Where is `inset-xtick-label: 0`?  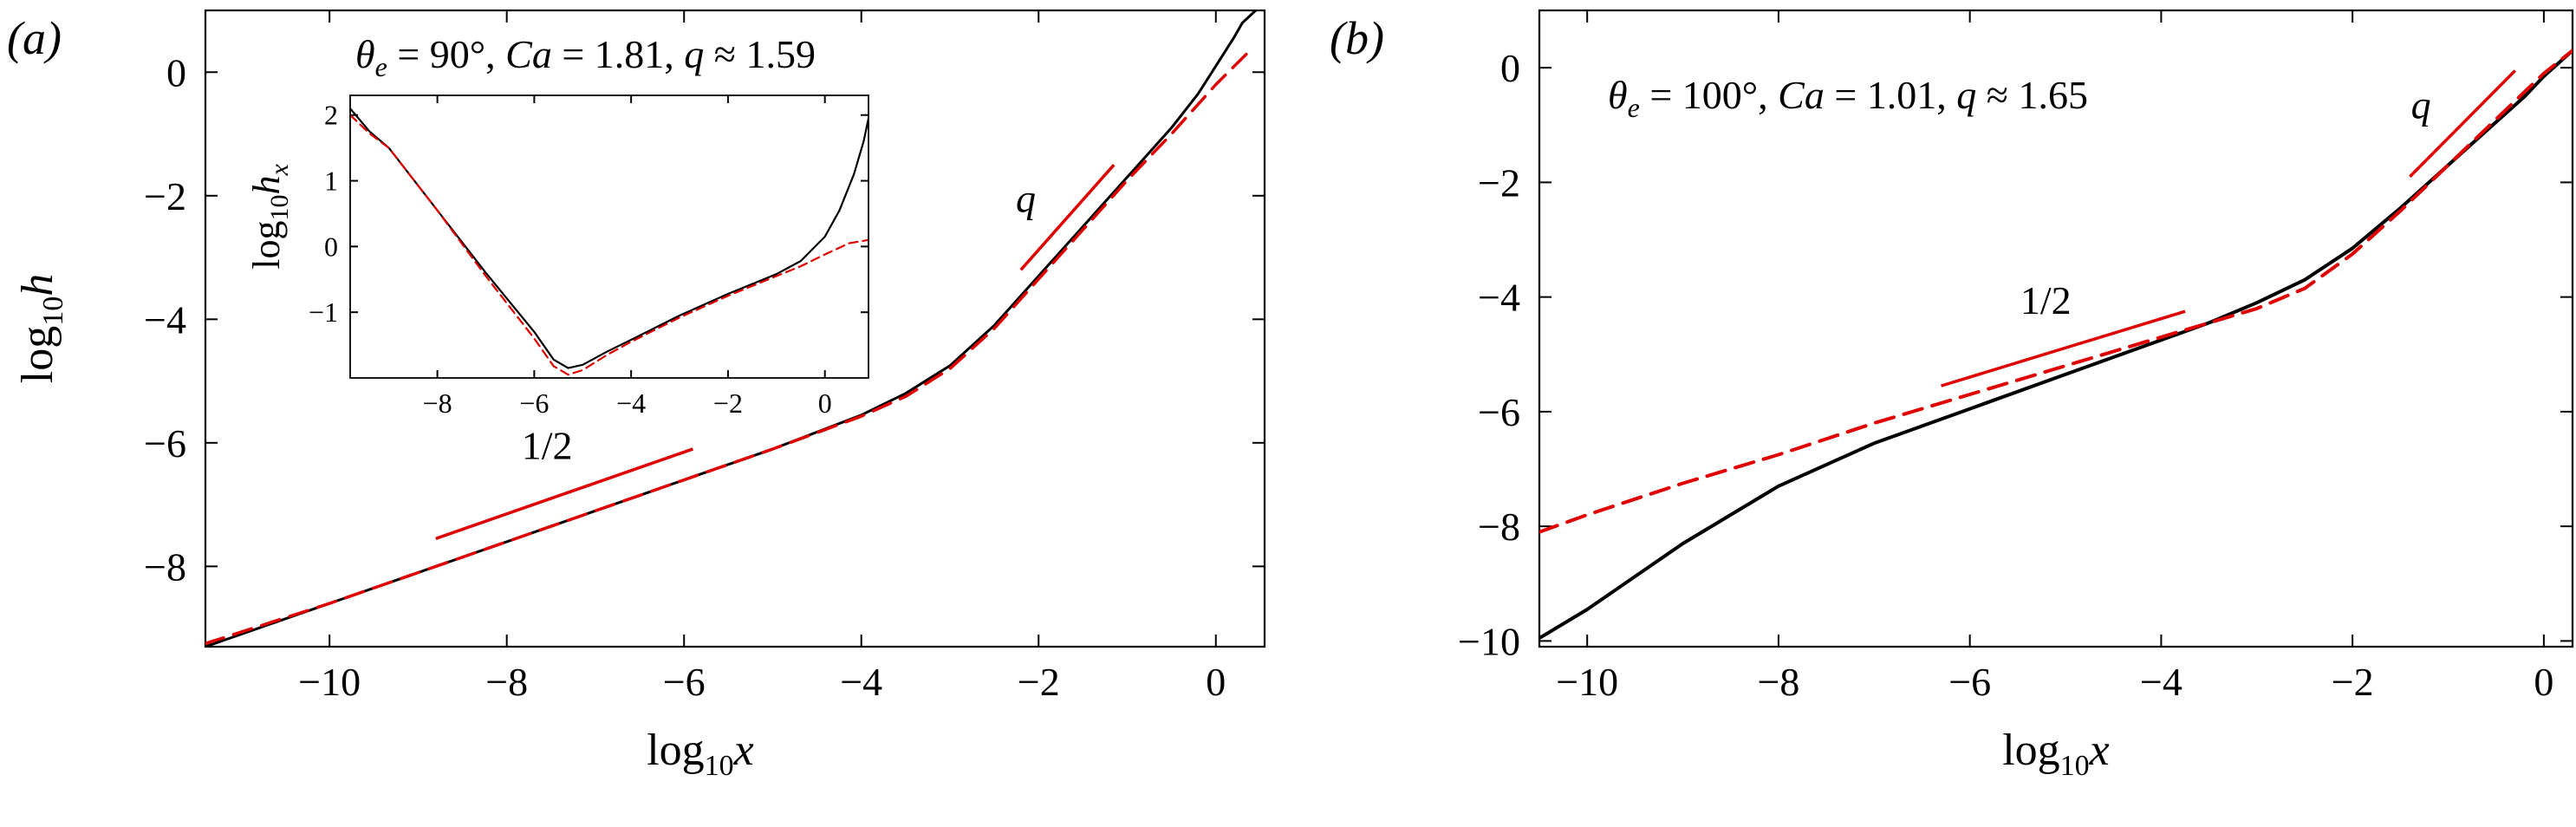 inset-xtick-label: 0 is located at coordinates (825, 403).